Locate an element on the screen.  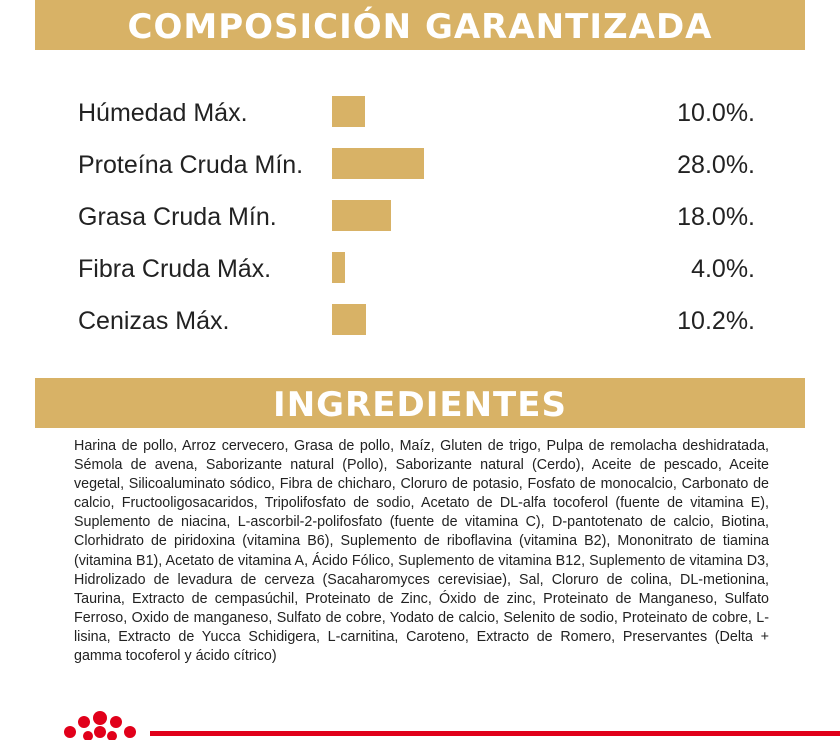
composition-title: COMPOSICIÓN GARANTIZADA is located at coordinates (420, 25).